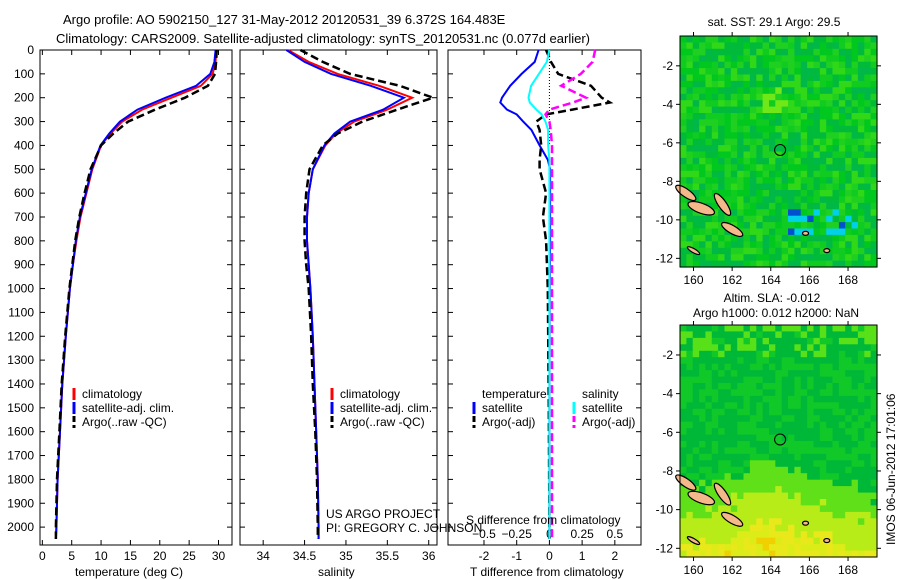 The width and height of the screenshot is (900, 580). What do you see at coordinates (778, 151) in the screenshot?
I see `map-frame` at bounding box center [778, 151].